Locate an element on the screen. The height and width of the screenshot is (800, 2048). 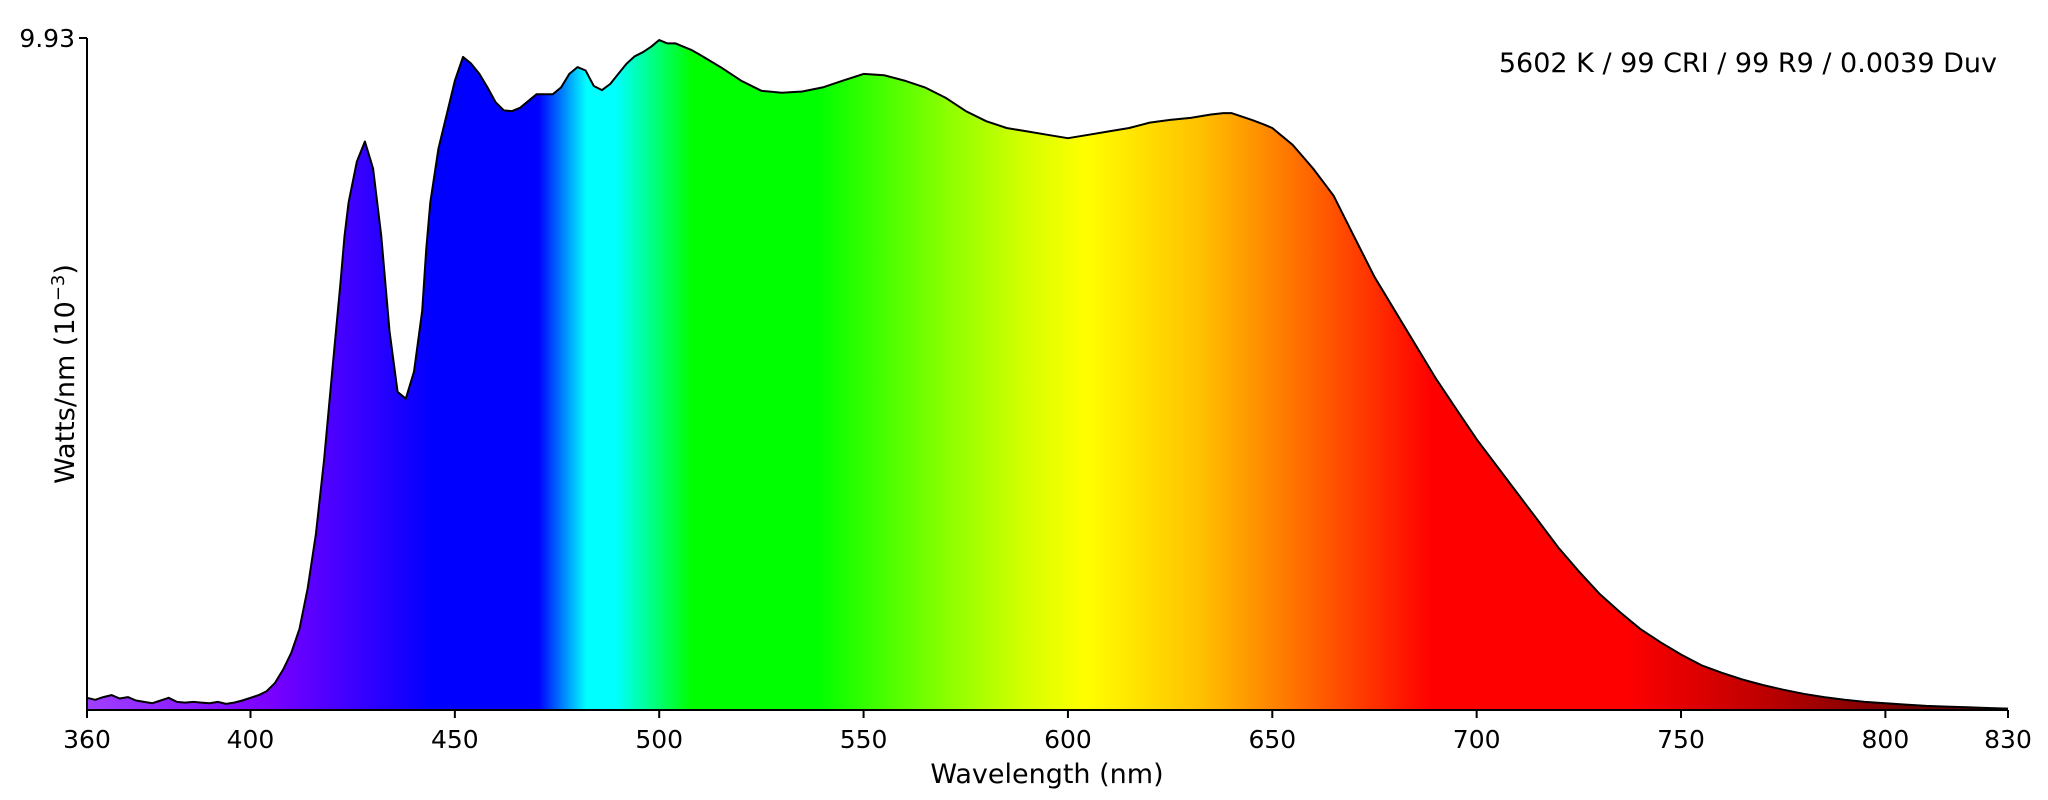
y-axis-title-main: Watts/nm (10 is located at coordinates (65, 392).